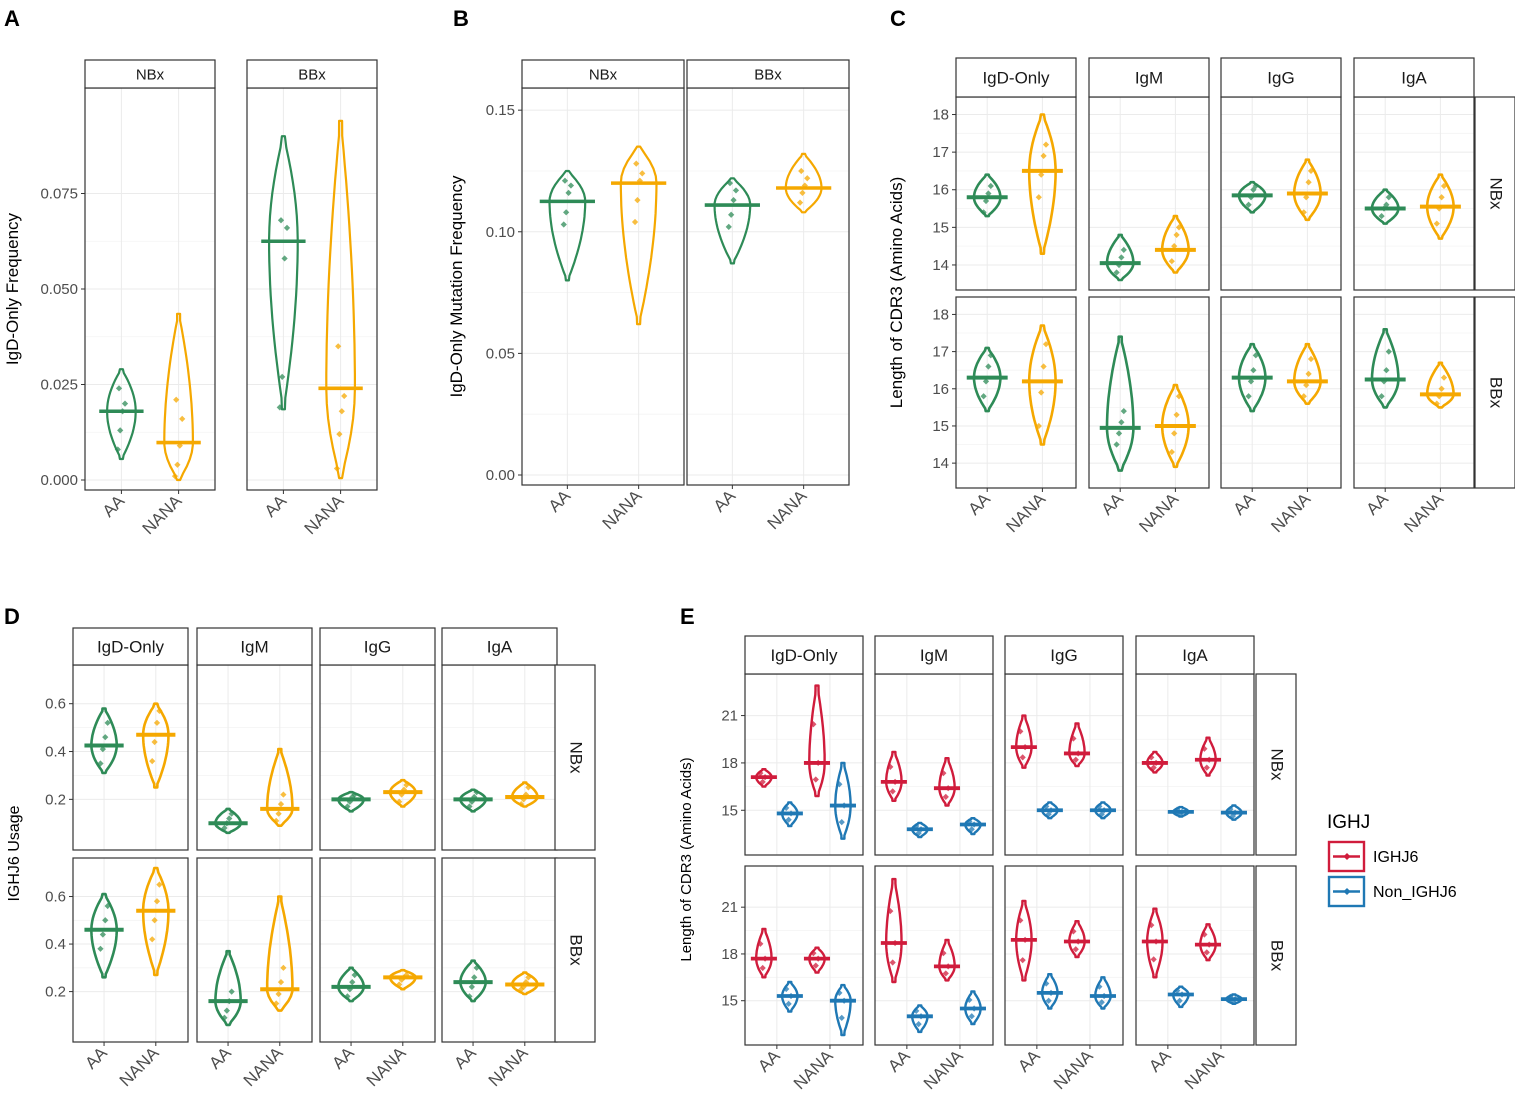 The height and width of the screenshot is (1113, 1515). Describe the element at coordinates (500, 475) in the screenshot. I see `y-tick-label: 0.00` at that location.